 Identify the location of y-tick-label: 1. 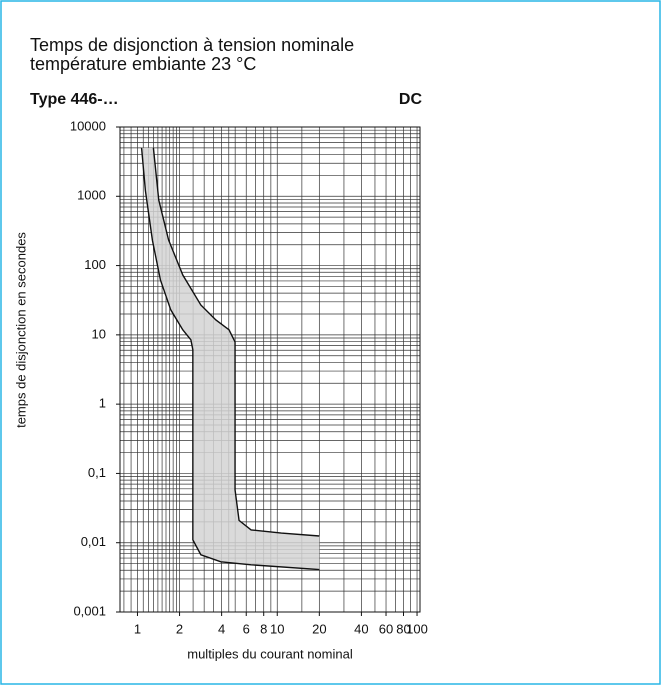
(102, 403).